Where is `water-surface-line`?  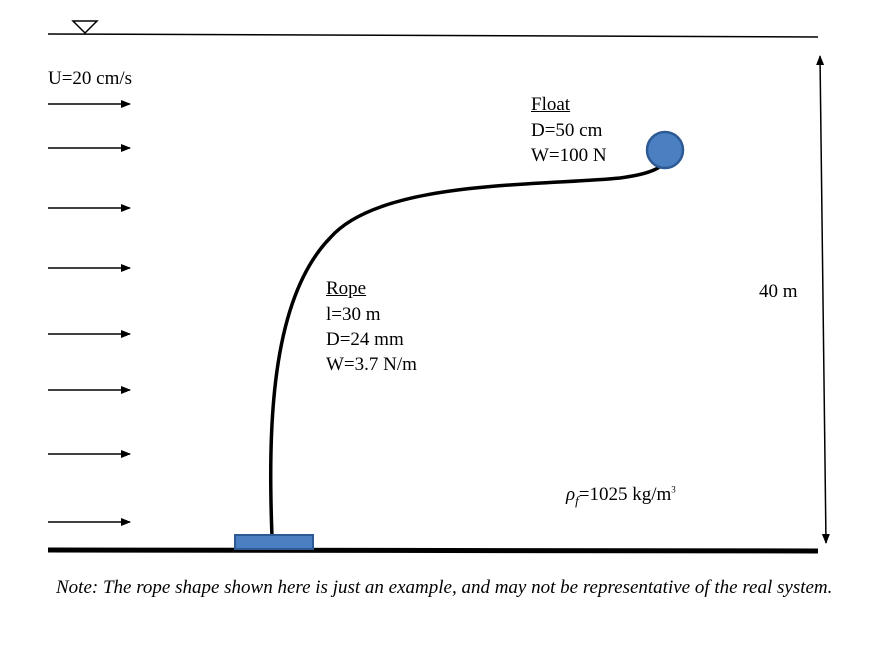
water-surface-line is located at coordinates (433, 35).